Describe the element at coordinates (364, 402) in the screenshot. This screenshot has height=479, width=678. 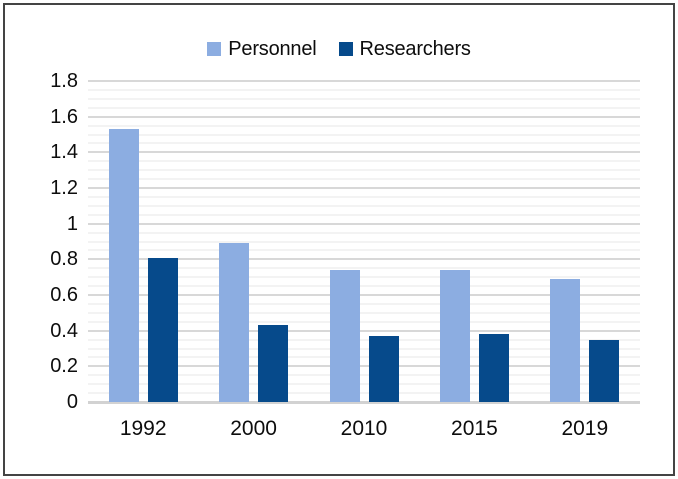
I see `x-axis-line` at that location.